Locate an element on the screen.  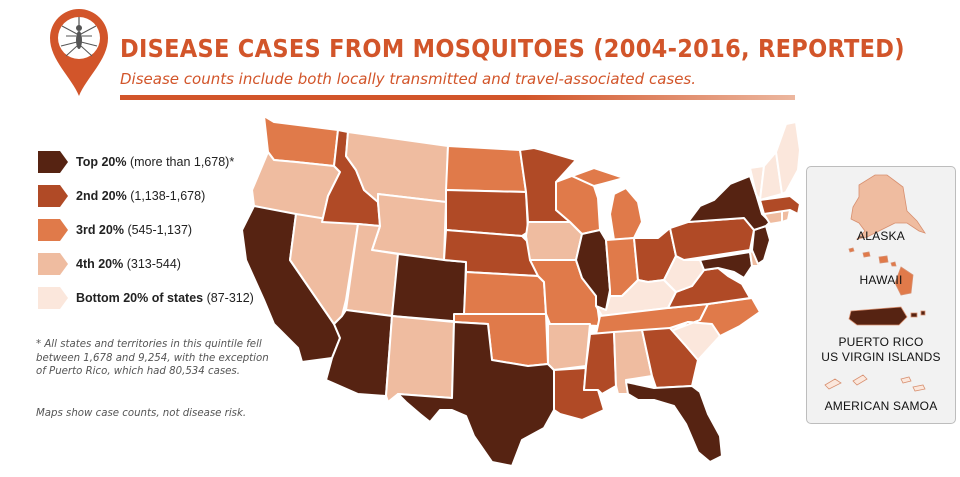
state-ia is located at coordinates (554, 241).